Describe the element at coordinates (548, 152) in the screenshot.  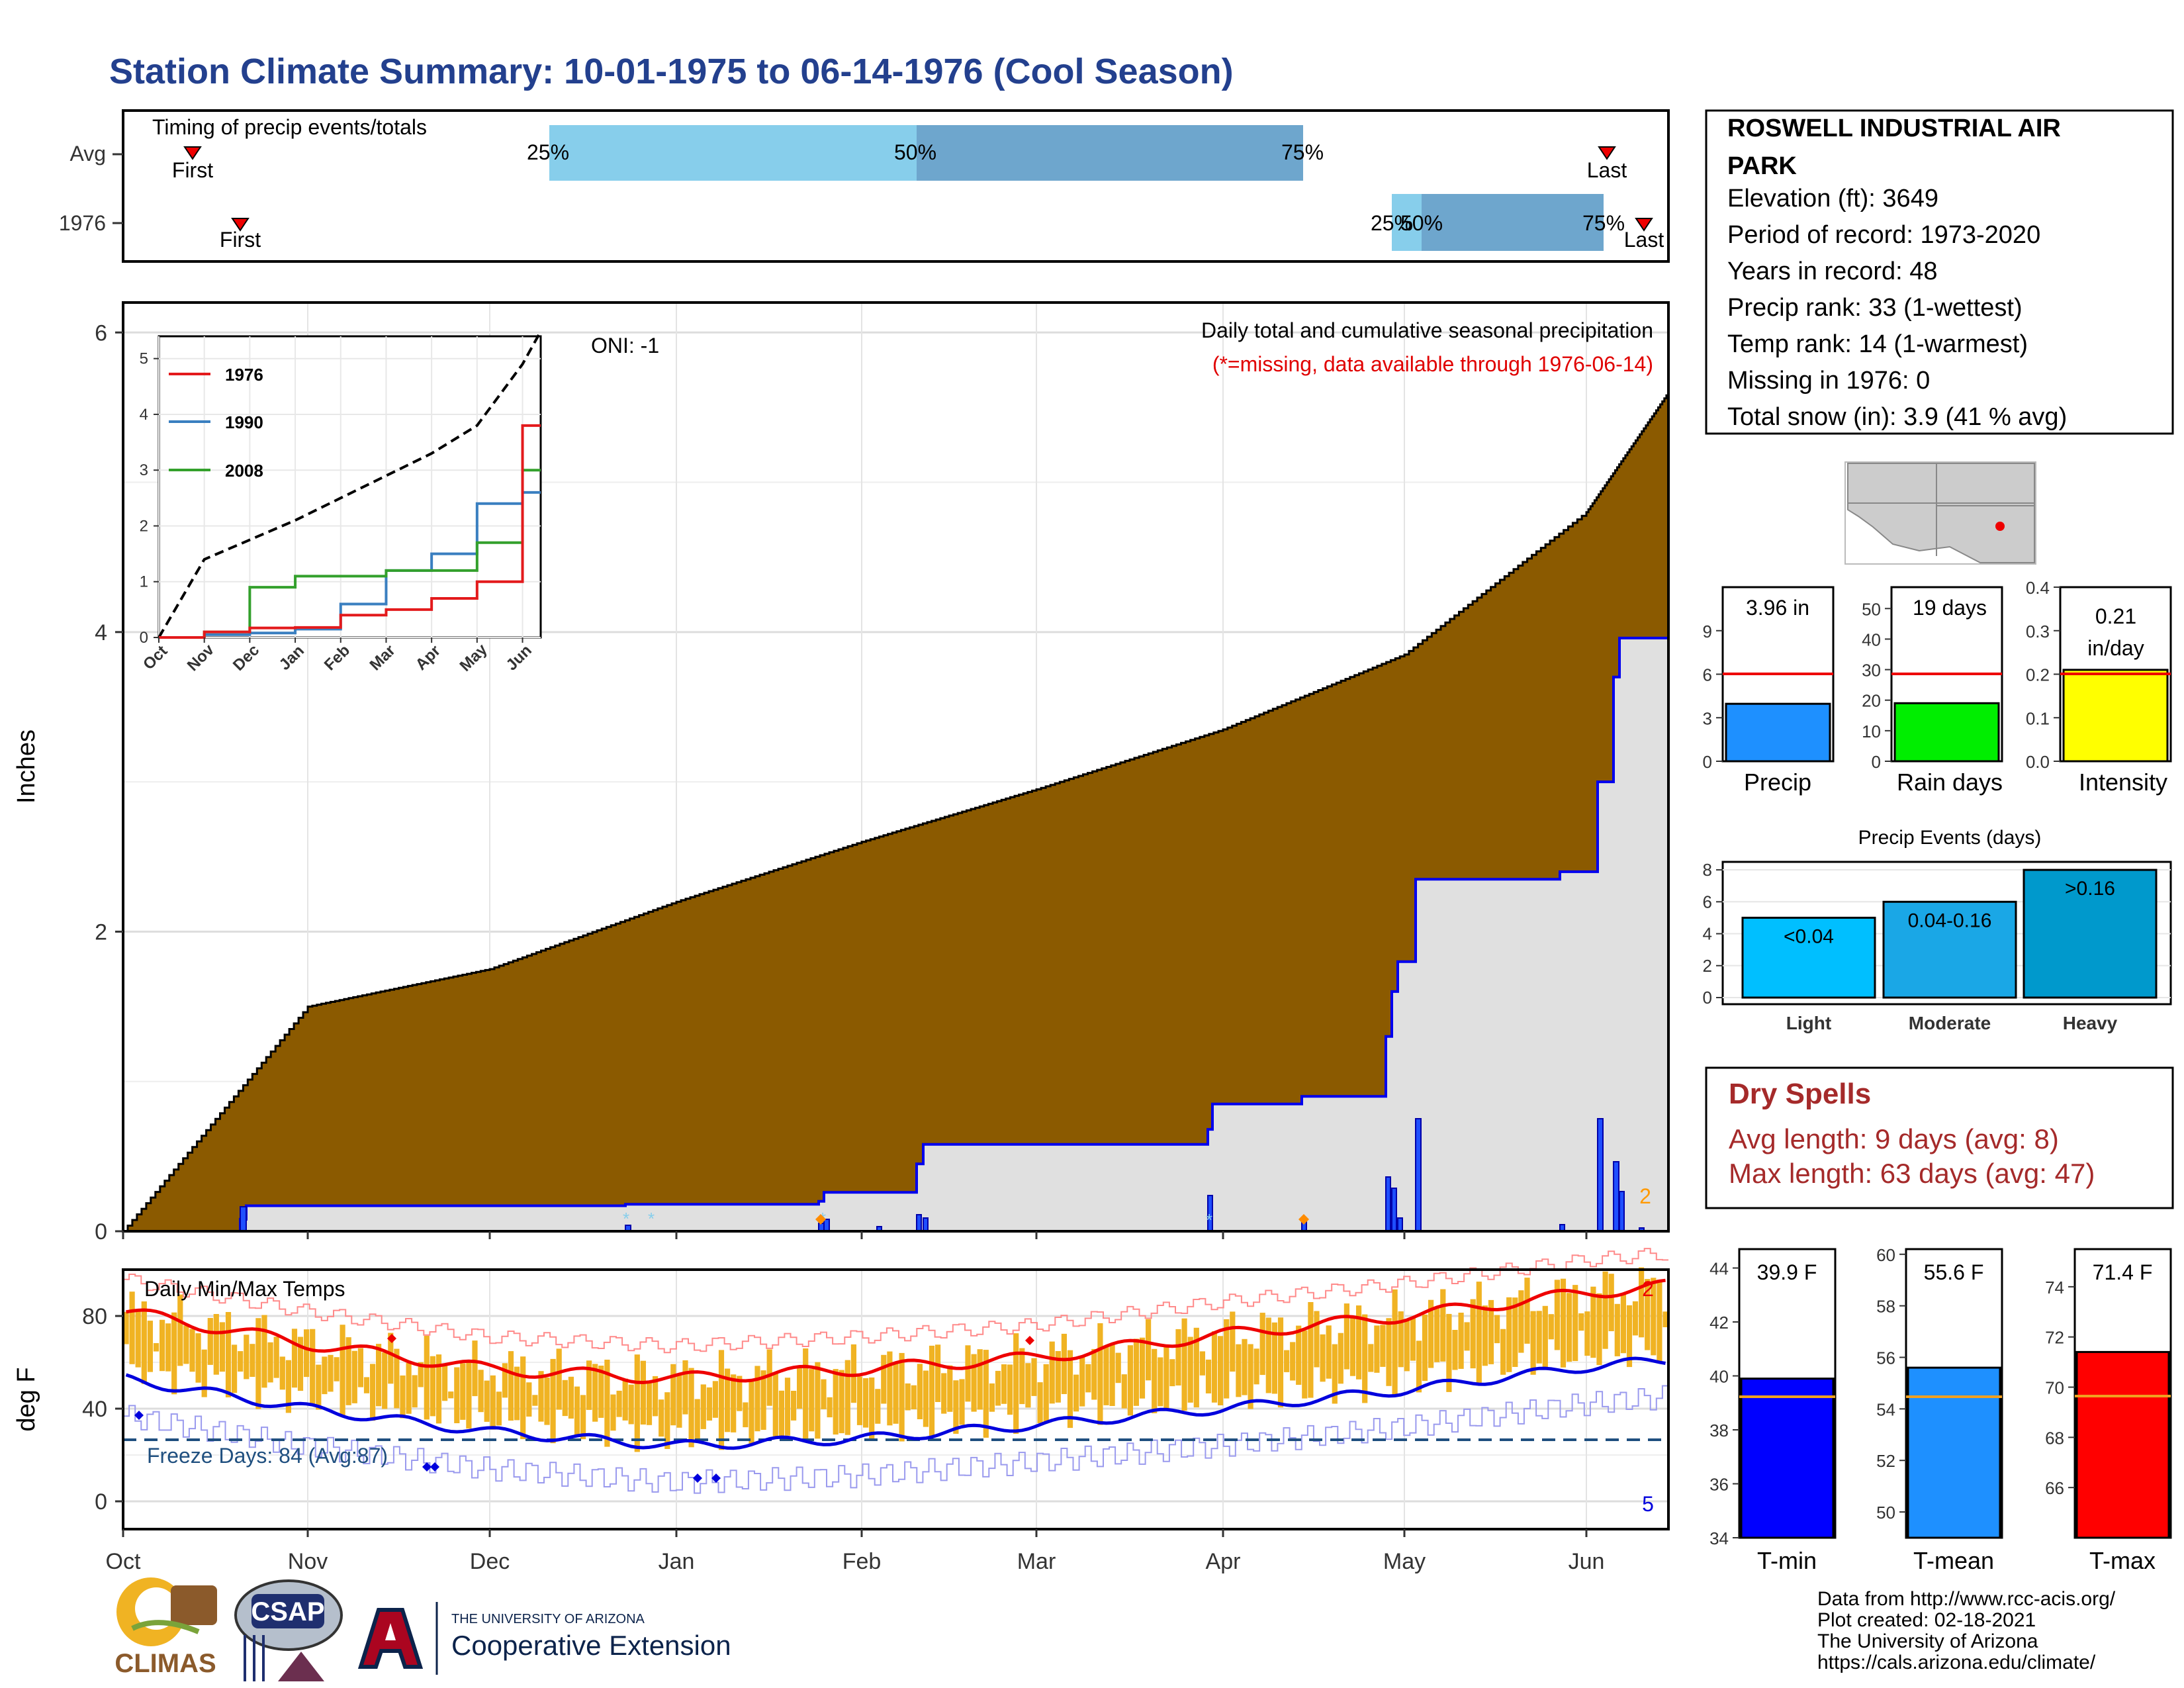
I see `avg-p25-label: 25%` at that location.